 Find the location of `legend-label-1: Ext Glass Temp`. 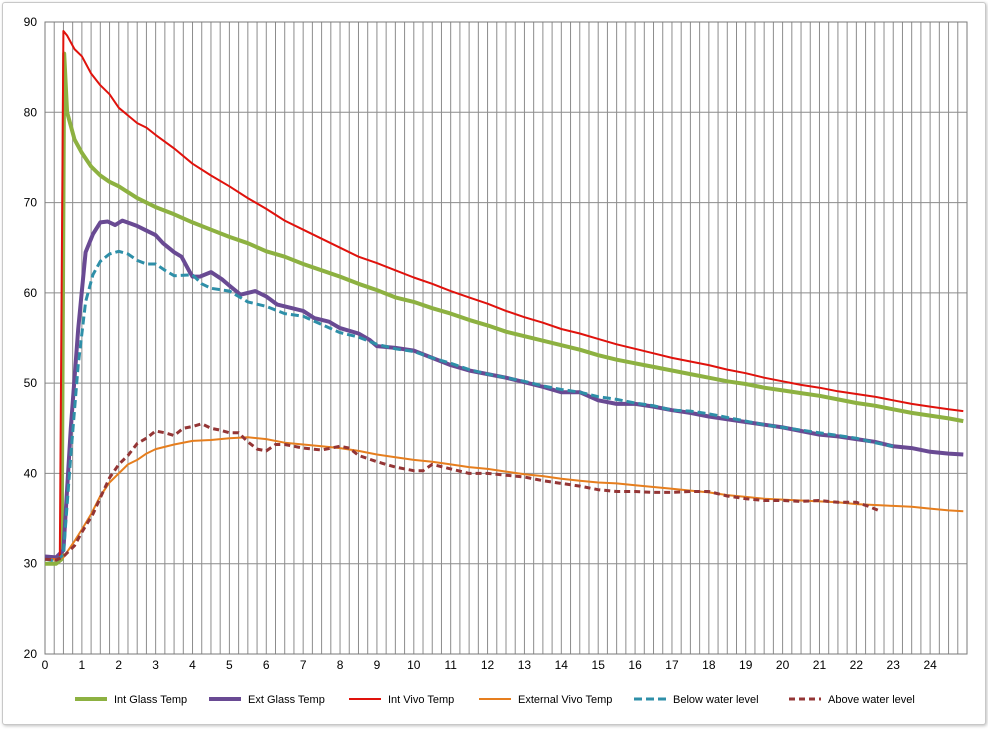

legend-label-1: Ext Glass Temp is located at coordinates (286, 700).